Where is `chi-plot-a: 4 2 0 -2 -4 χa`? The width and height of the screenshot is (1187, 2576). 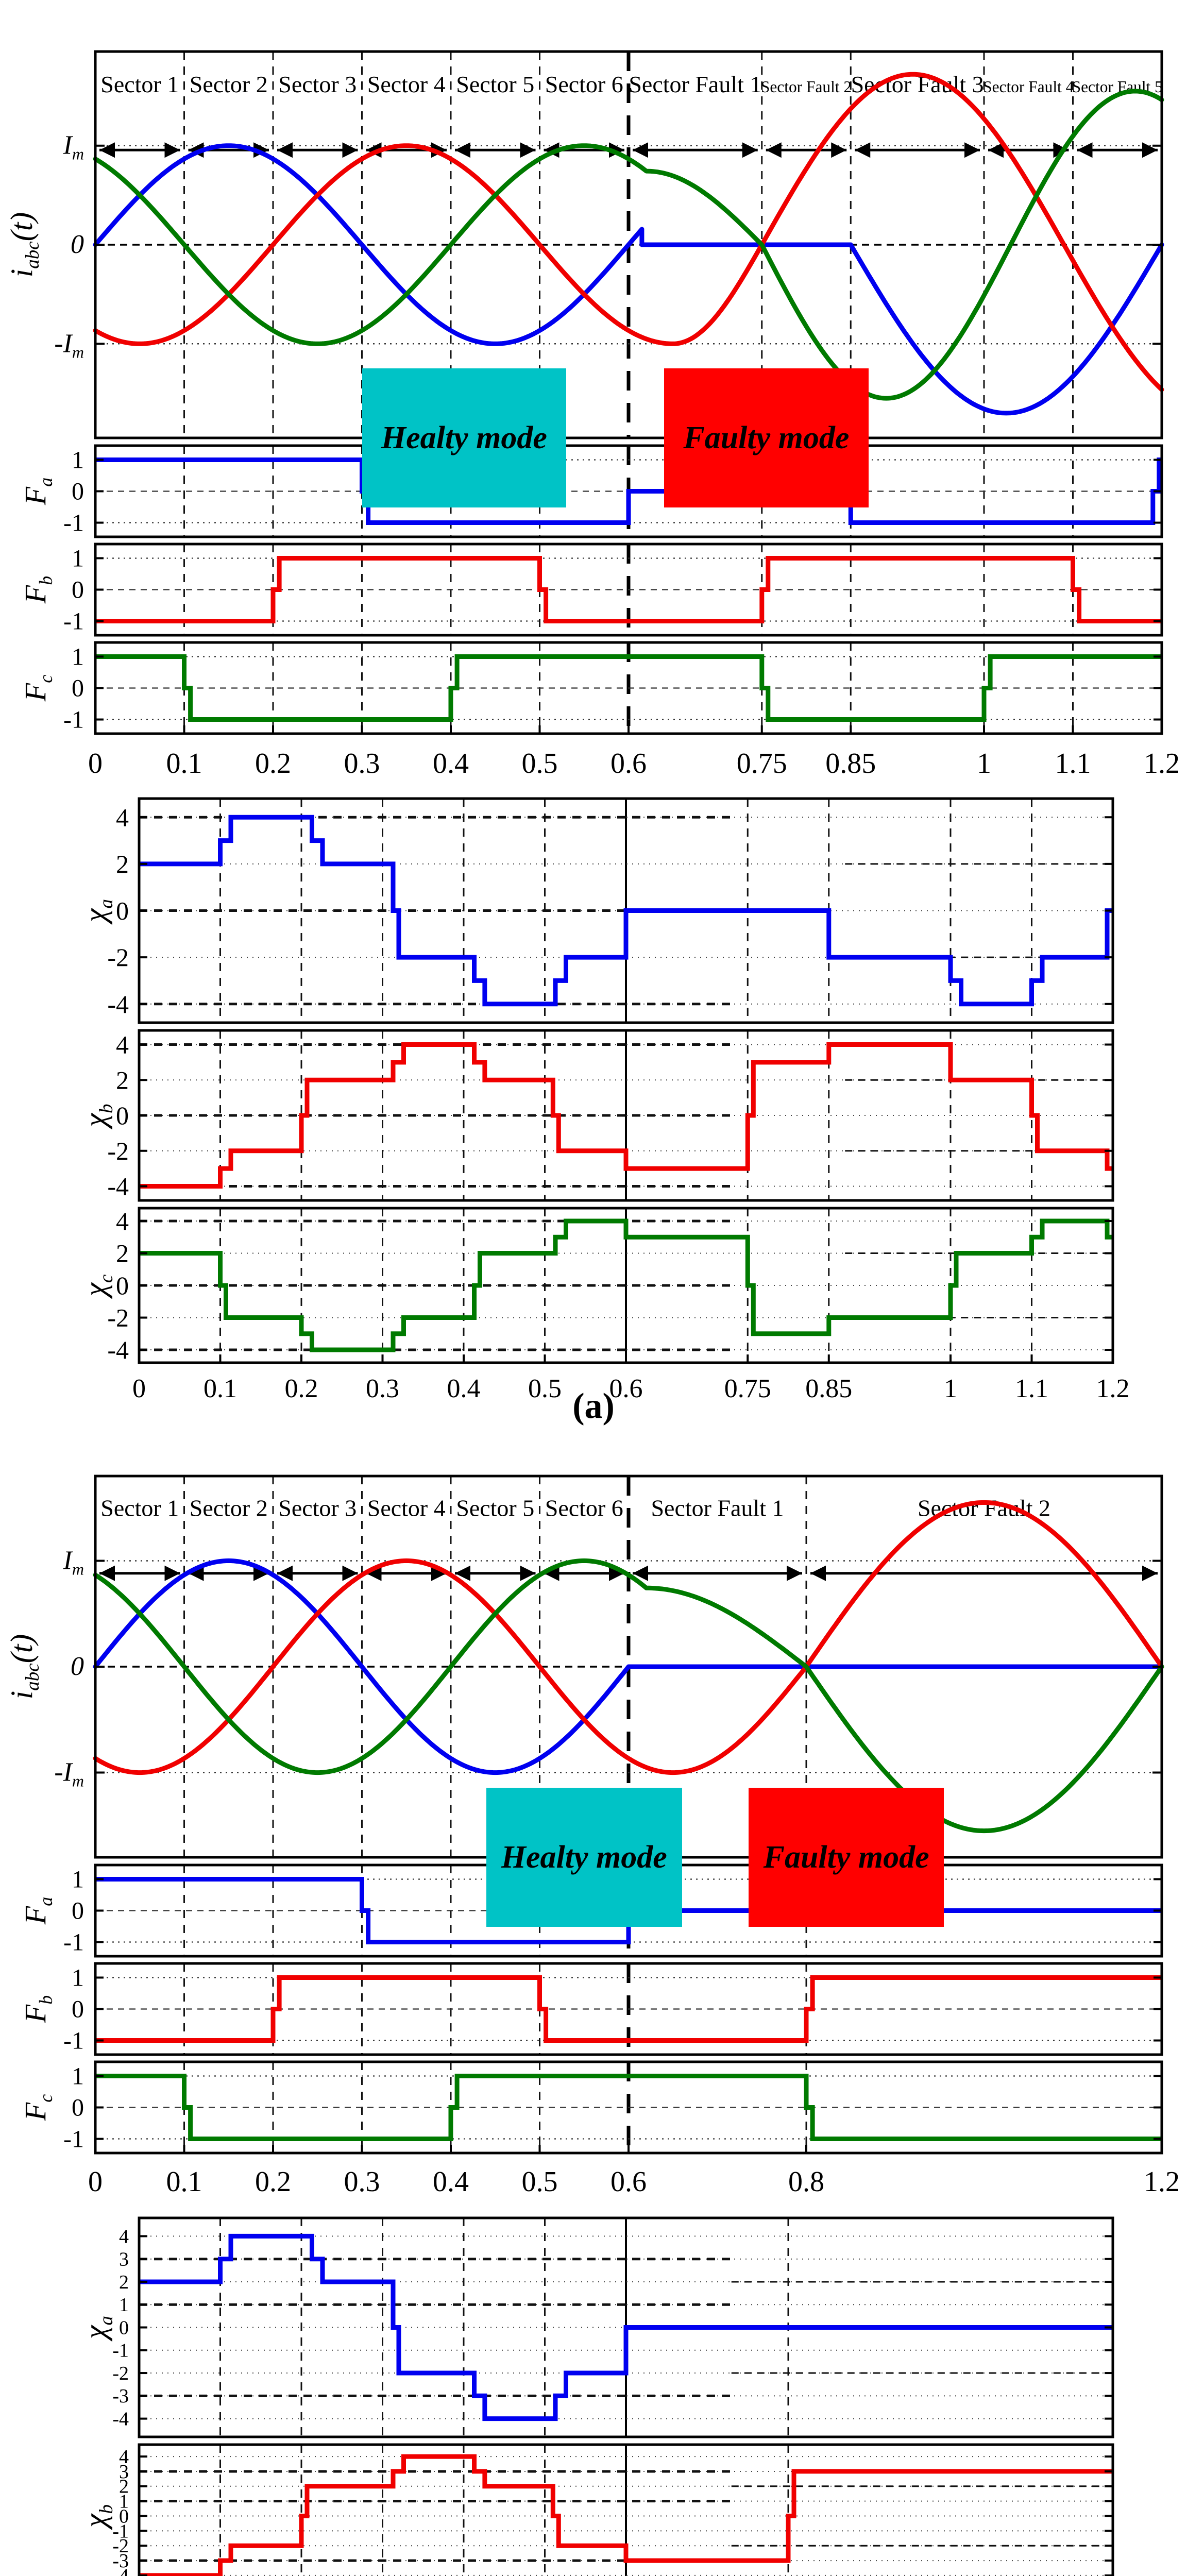
chi-plot-a: 4 2 0 -2 -4 χa is located at coordinates (596, 910).